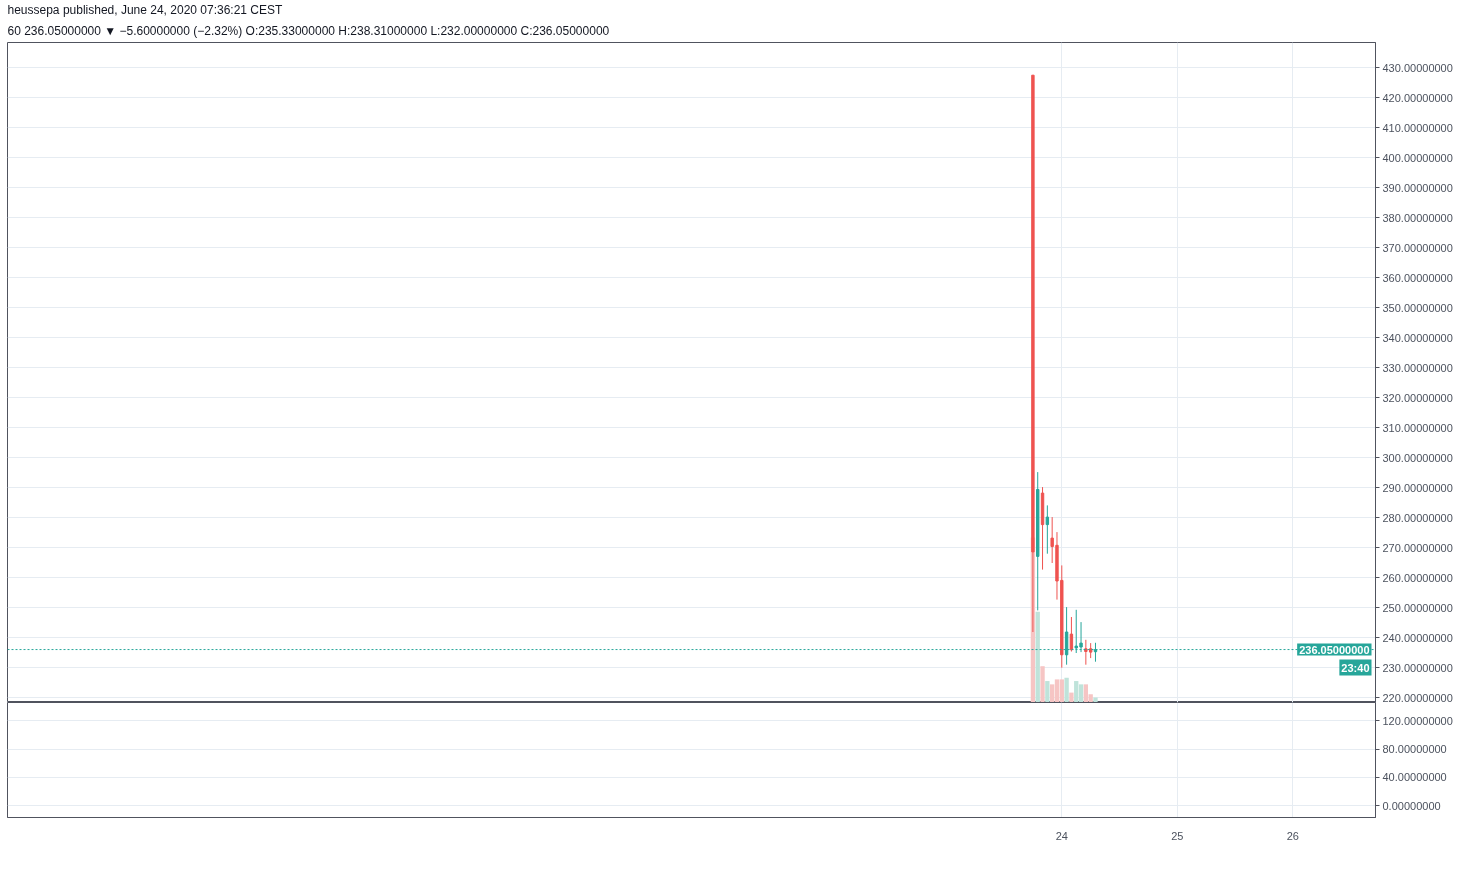 This screenshot has width=1468, height=883. I want to click on y-tick-label: 330.00000000, so click(1417, 367).